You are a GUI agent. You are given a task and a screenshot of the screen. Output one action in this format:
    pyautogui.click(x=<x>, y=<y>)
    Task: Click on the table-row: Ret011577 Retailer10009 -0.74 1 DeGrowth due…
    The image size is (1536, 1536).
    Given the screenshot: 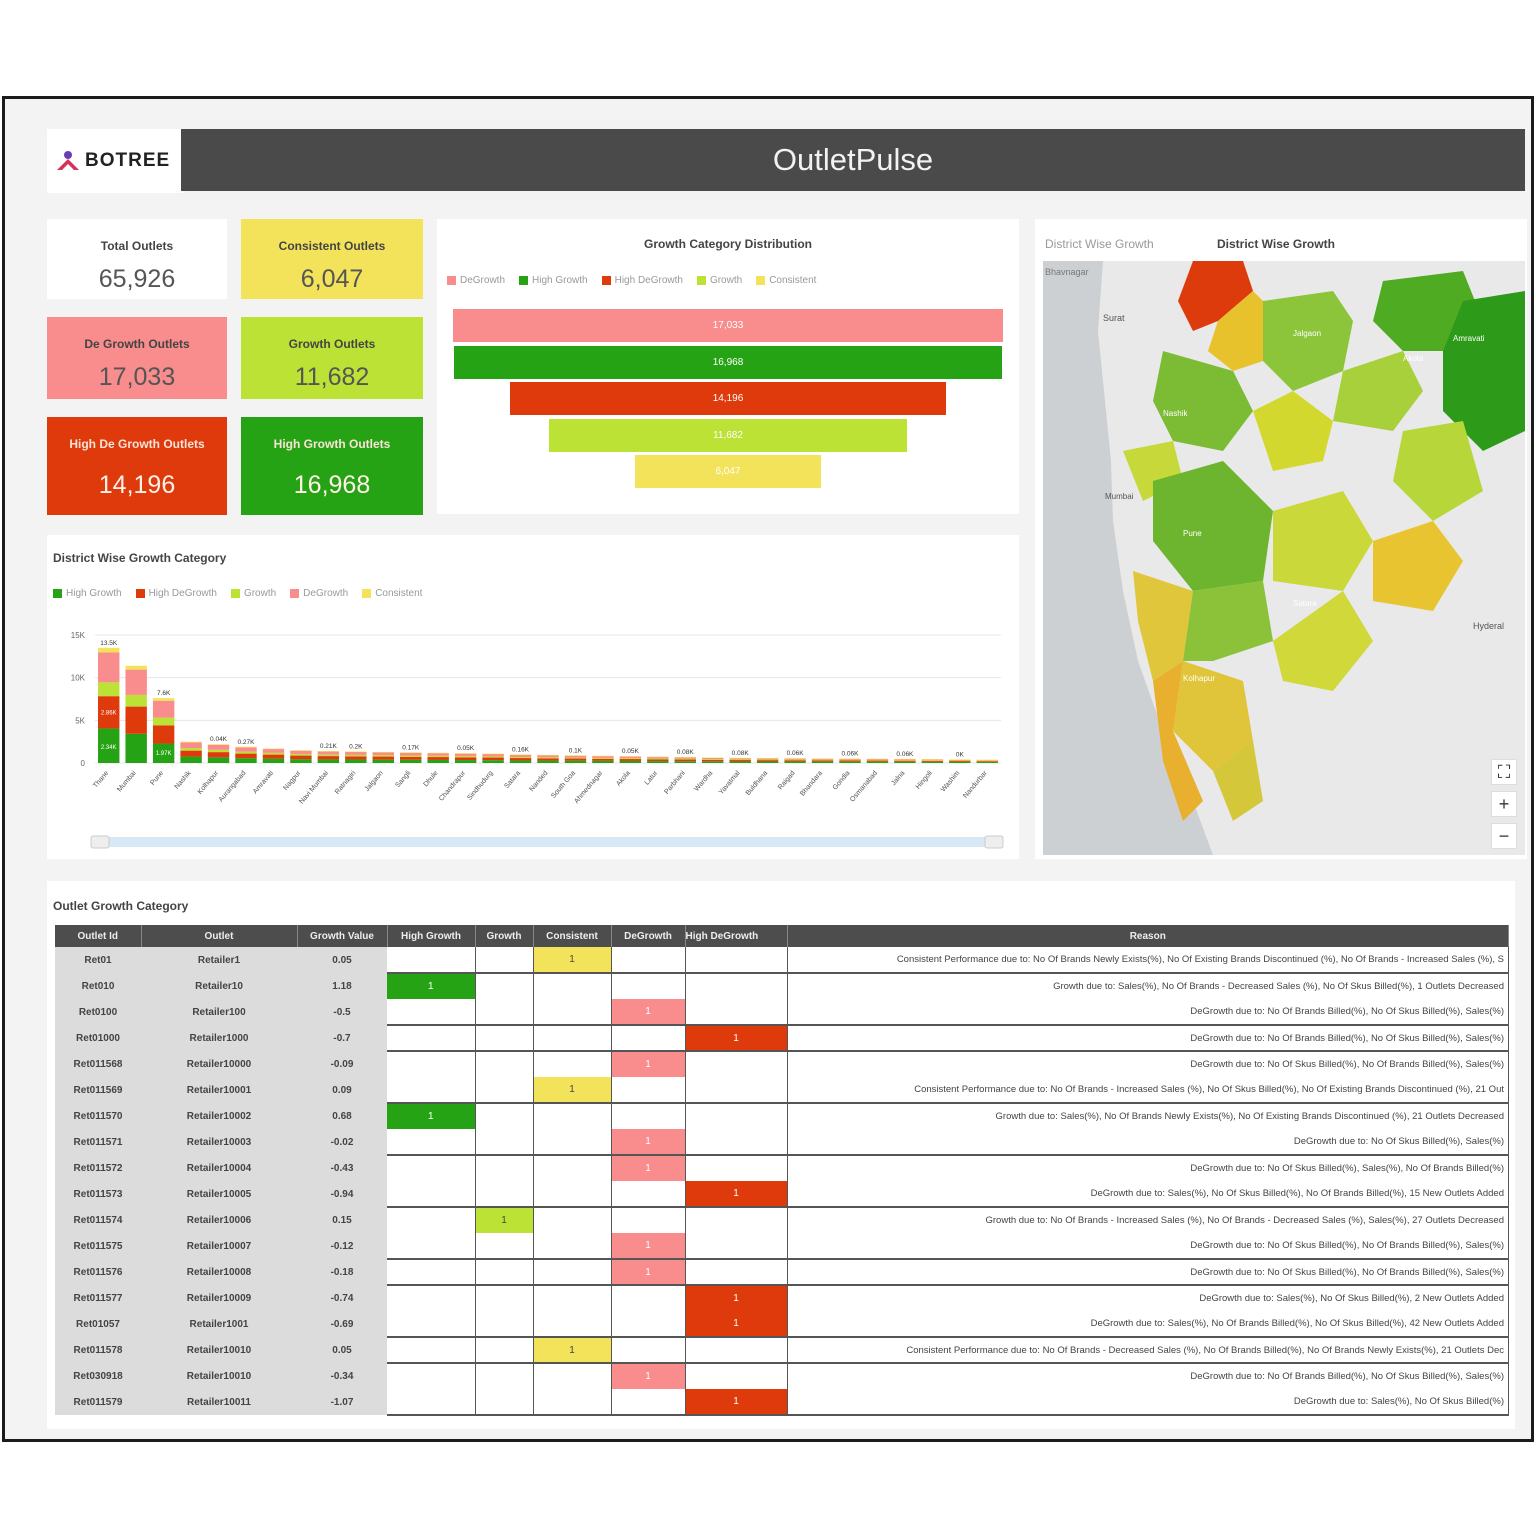 What is the action you would take?
    pyautogui.click(x=782, y=1298)
    